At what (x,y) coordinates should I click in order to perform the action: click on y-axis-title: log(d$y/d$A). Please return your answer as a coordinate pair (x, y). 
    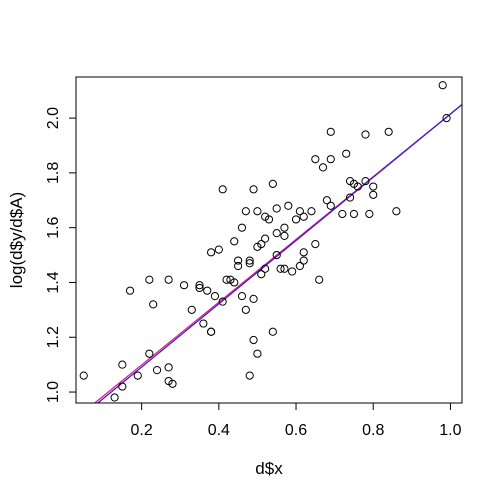
    Looking at the image, I should click on (16, 240).